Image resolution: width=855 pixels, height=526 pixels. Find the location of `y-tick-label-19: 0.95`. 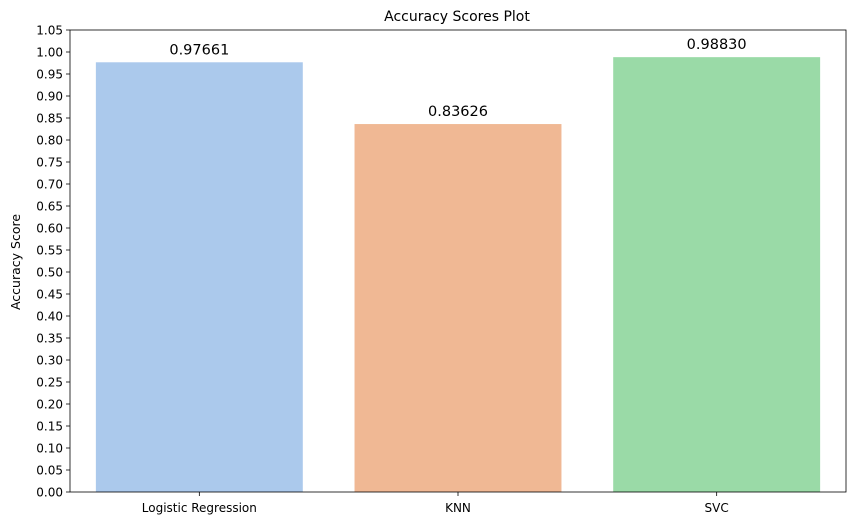

y-tick-label-19: 0.95 is located at coordinates (49, 74).